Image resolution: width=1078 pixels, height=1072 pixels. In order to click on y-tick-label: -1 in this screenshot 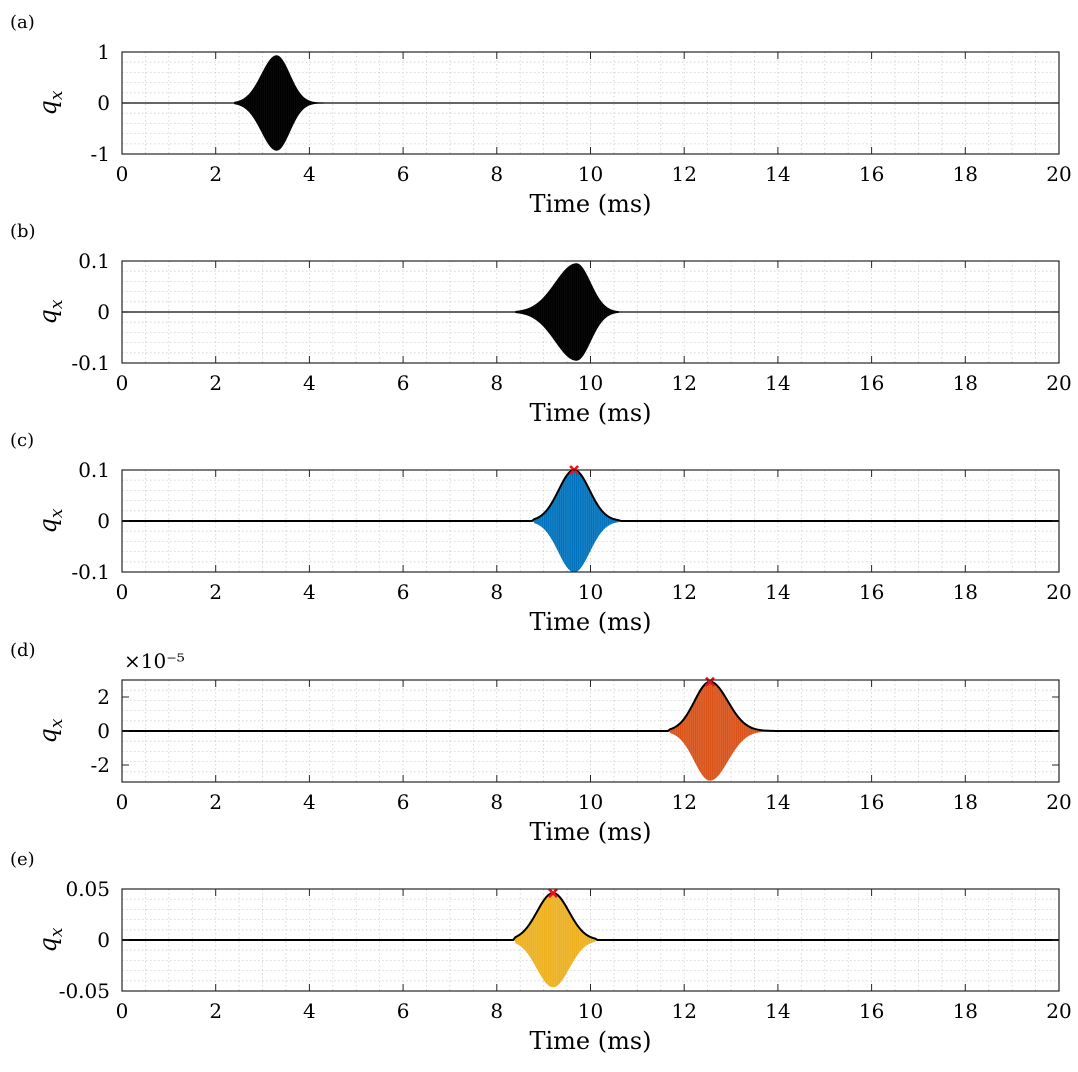, I will do `click(100, 154)`.